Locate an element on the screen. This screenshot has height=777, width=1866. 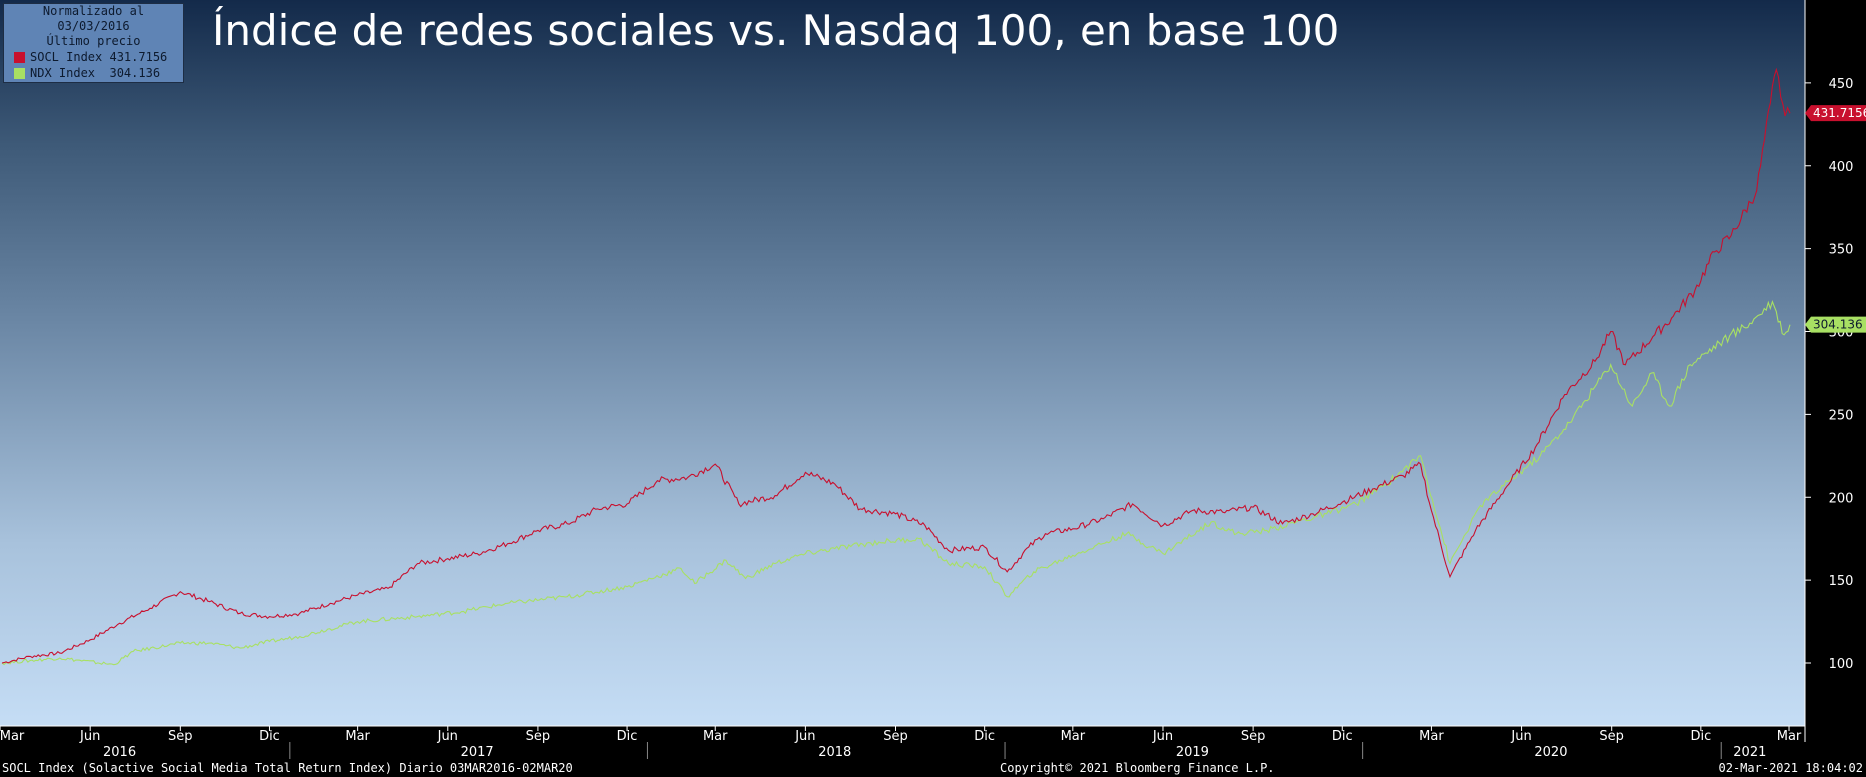
legend-header-normalized: Normalizado al 03/03/2016 is located at coordinates (93, 18).